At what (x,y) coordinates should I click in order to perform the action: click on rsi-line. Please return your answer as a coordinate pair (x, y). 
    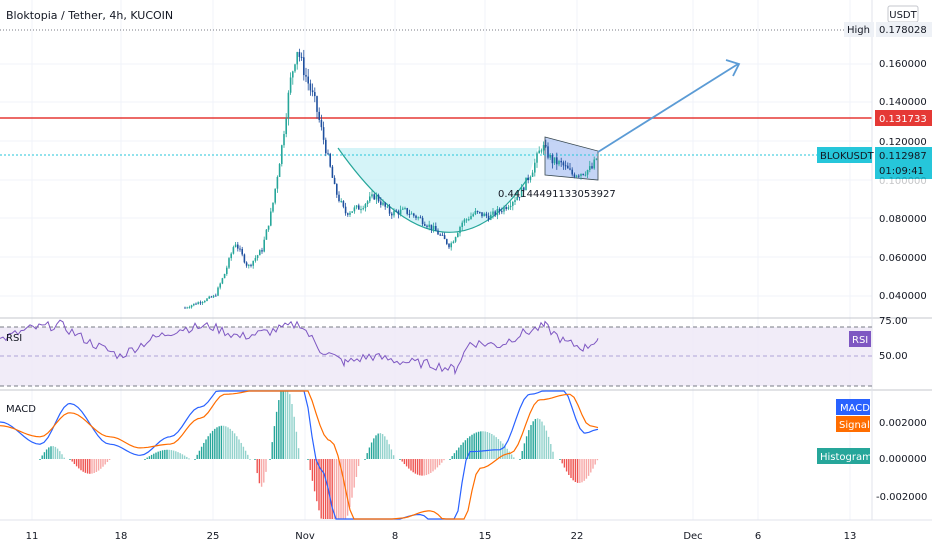
    Looking at the image, I should click on (299, 347).